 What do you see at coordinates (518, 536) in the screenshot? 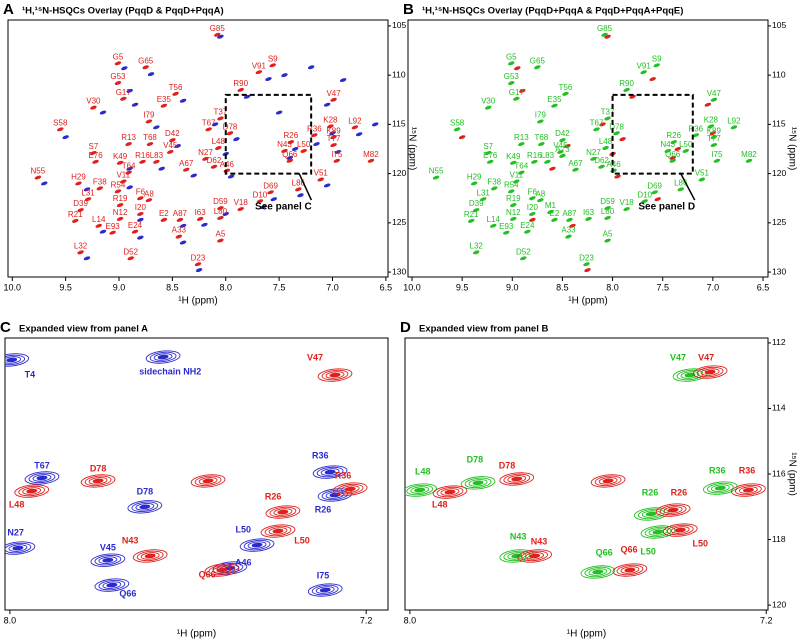
I see `peak-label: N43` at bounding box center [518, 536].